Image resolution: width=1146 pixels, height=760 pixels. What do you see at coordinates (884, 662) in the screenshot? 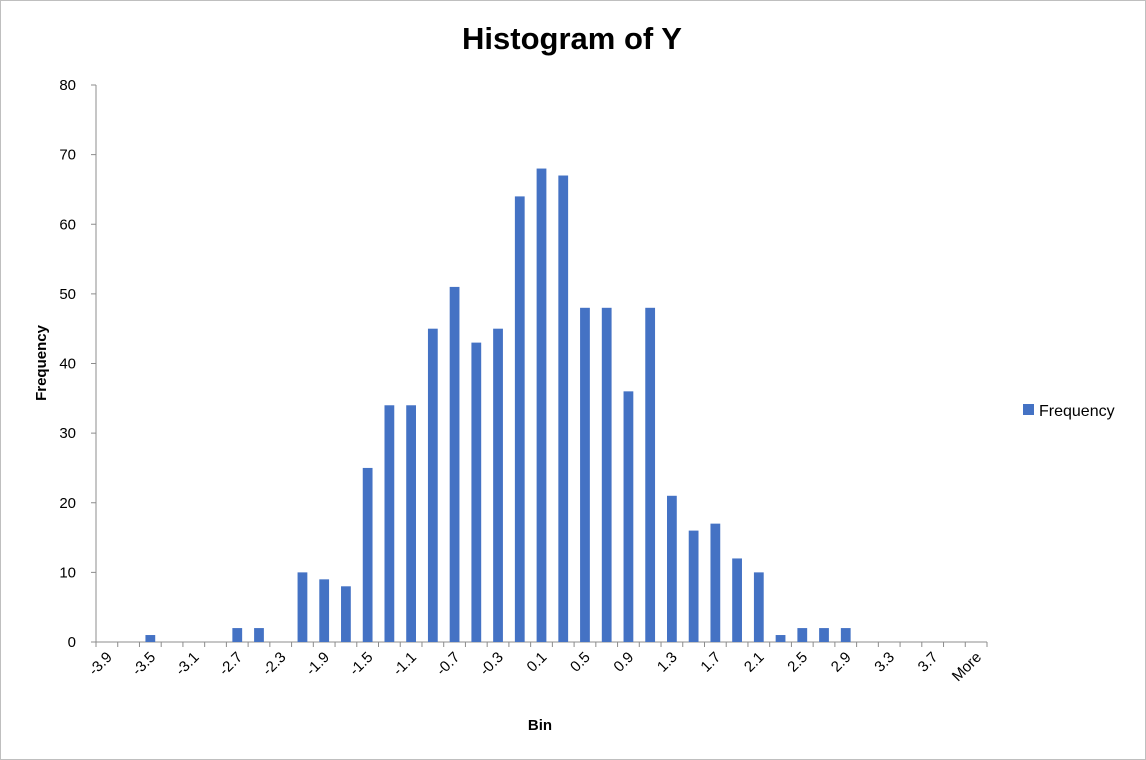
I see `x-tick-label: 3.3` at bounding box center [884, 662].